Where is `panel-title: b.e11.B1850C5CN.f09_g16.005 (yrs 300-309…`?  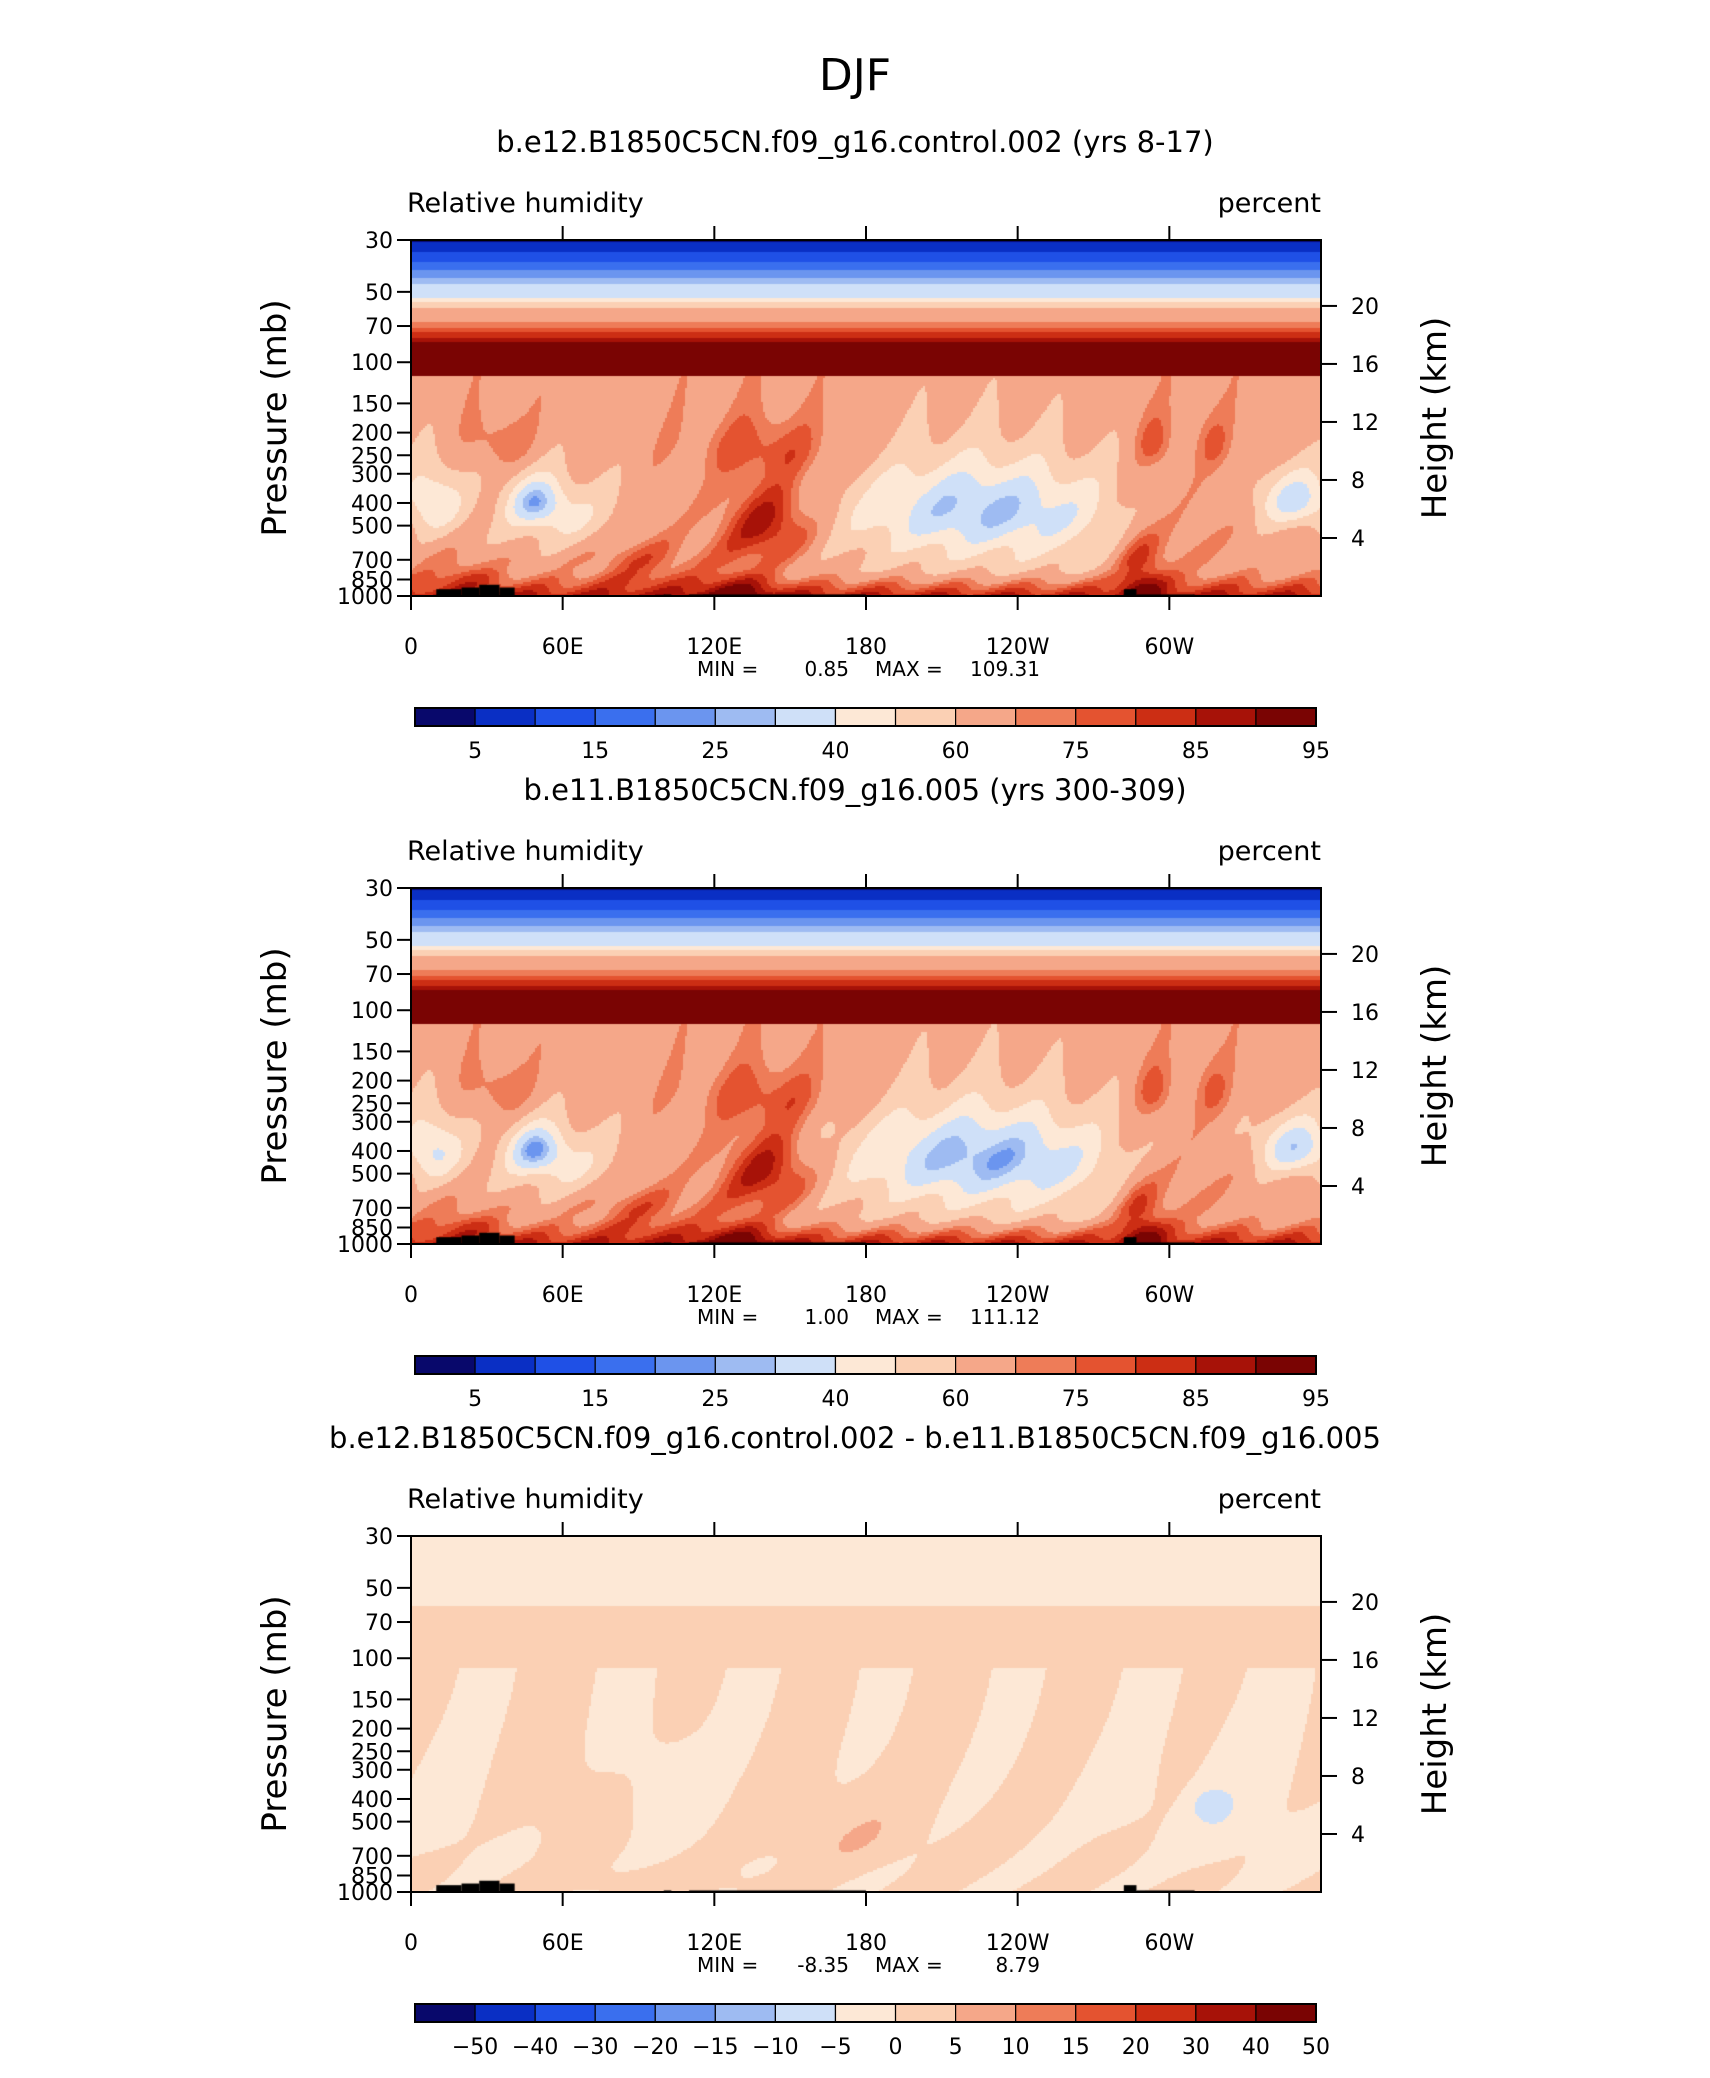
panel-title: b.e11.B1850C5CN.f09_g16.005 (yrs 300-309… is located at coordinates (854, 790).